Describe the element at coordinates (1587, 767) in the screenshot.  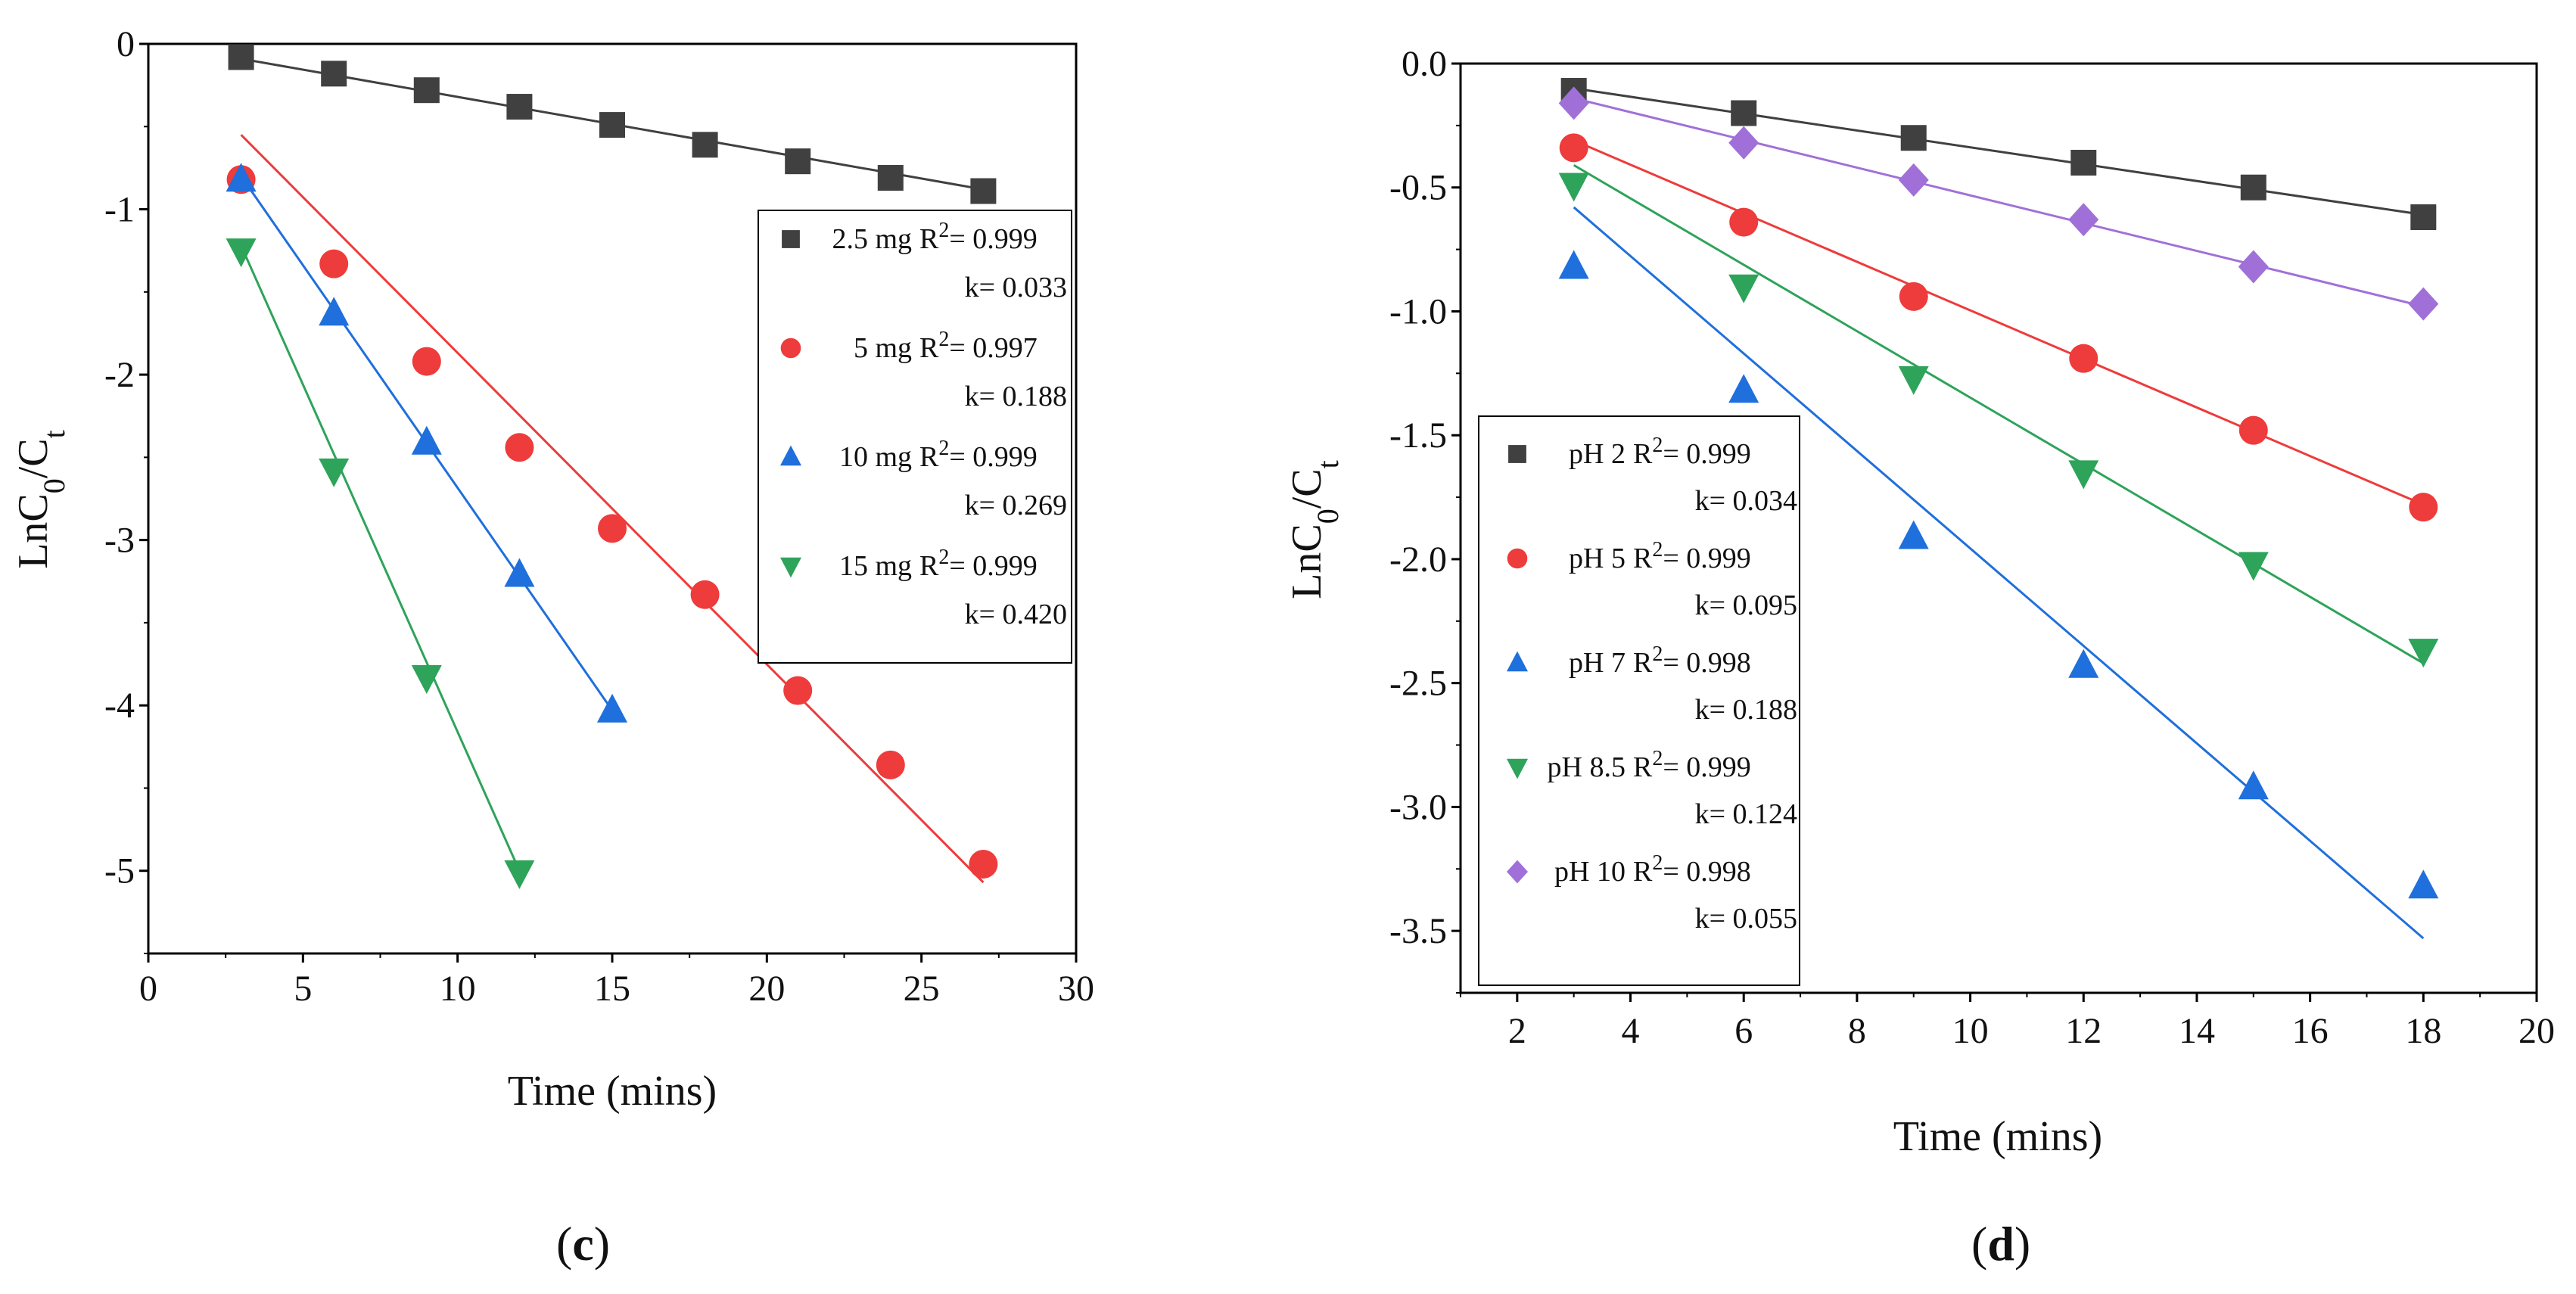
I see `legend-series-name: pH 8.5` at that location.